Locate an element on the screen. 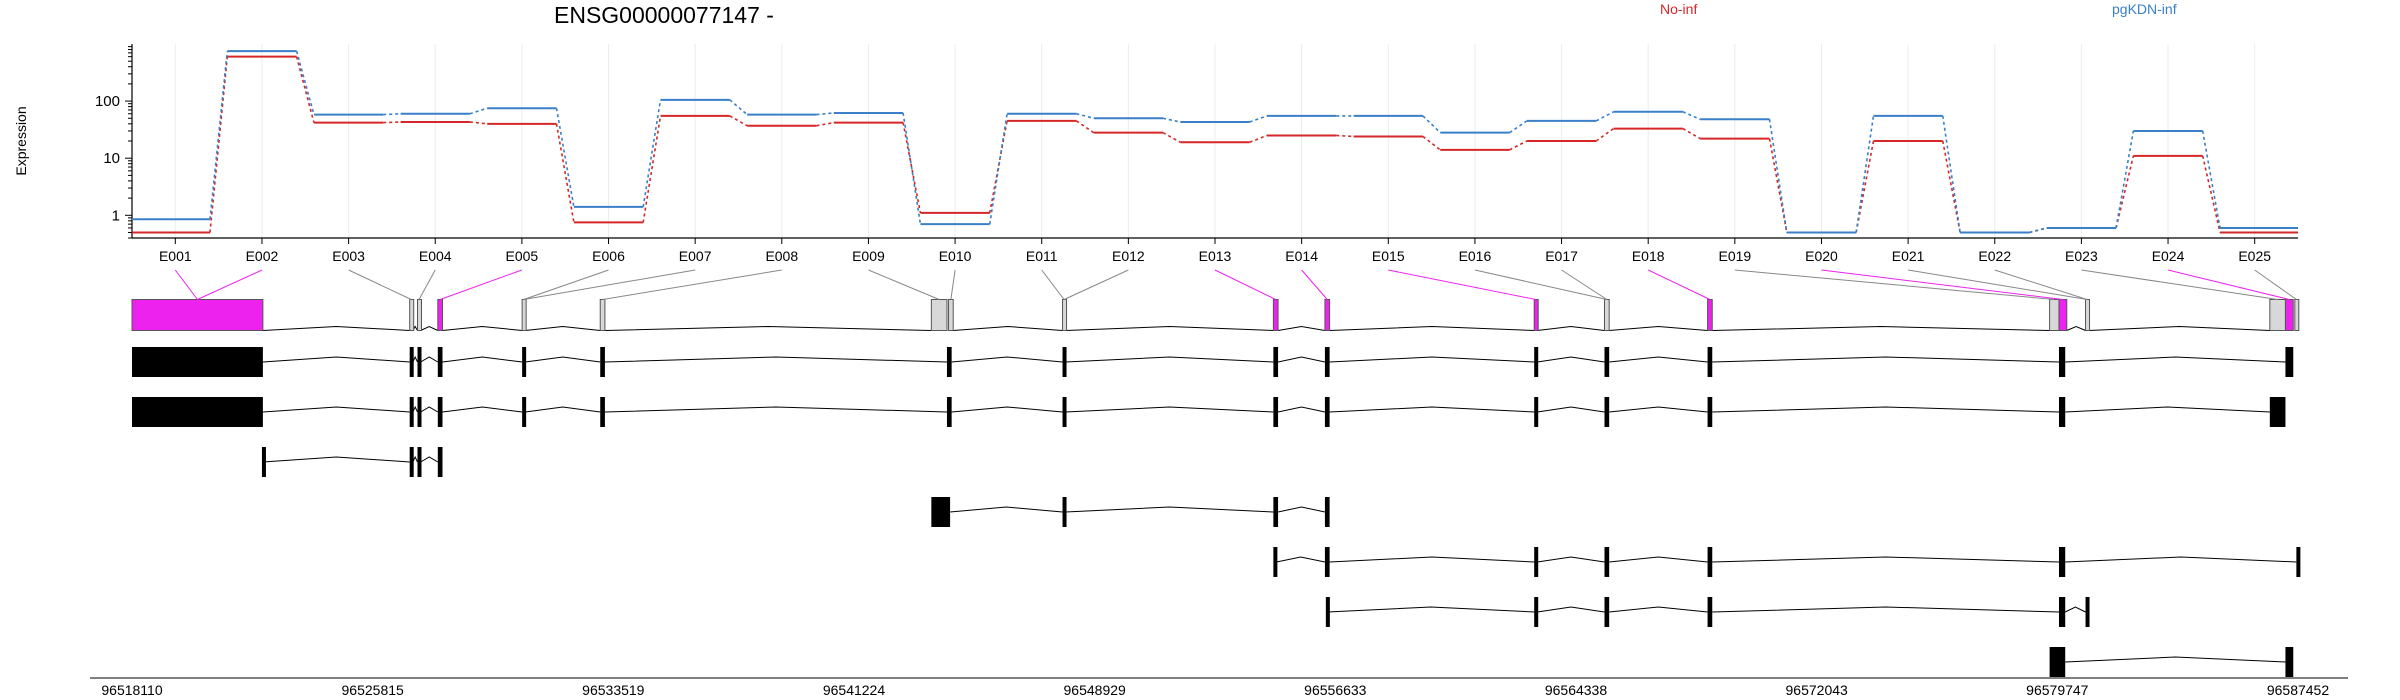 The height and width of the screenshot is (700, 2400). exon-bin-E001 is located at coordinates (197, 315).